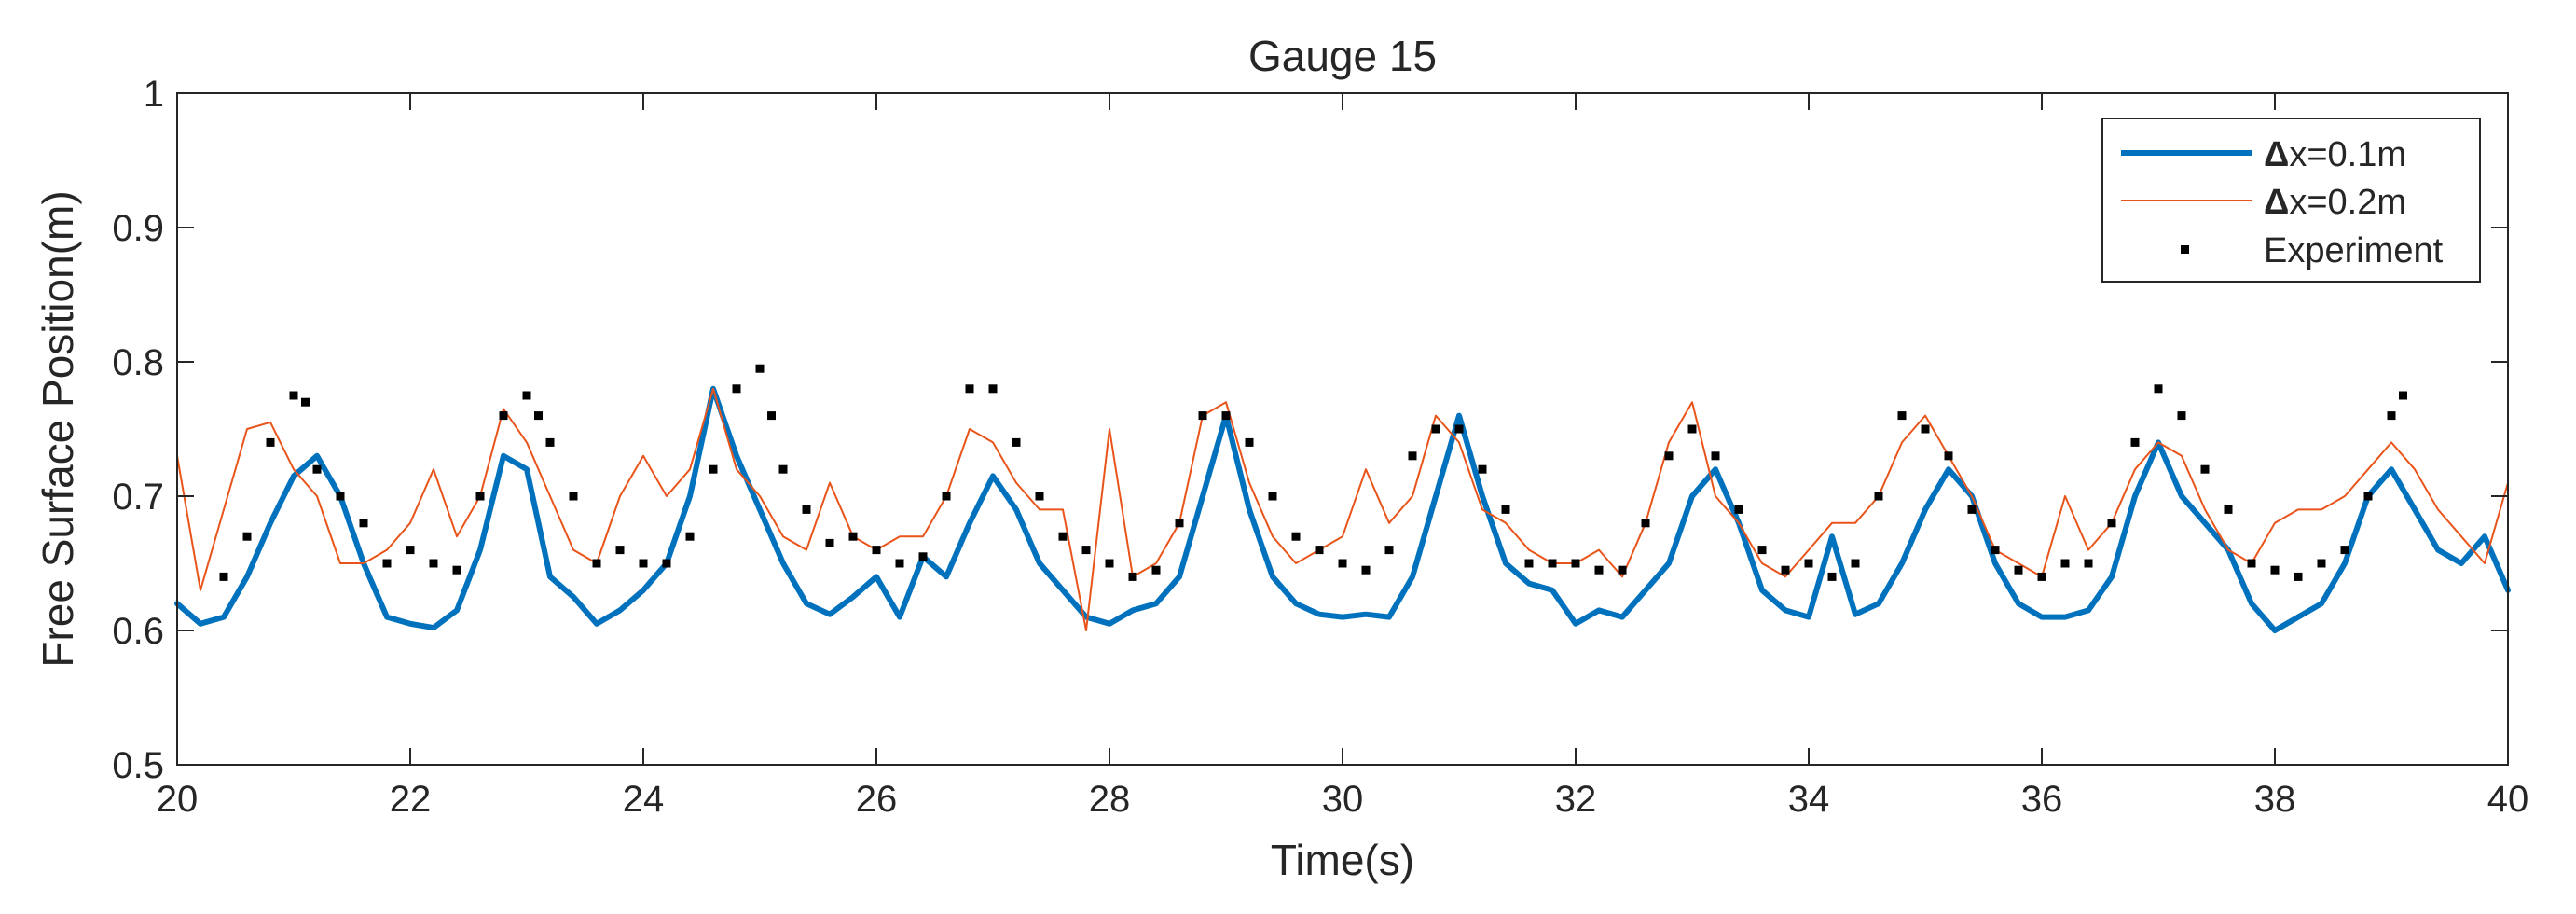  Describe the element at coordinates (138, 498) in the screenshot. I see `y-tick-label: 0.7` at that location.